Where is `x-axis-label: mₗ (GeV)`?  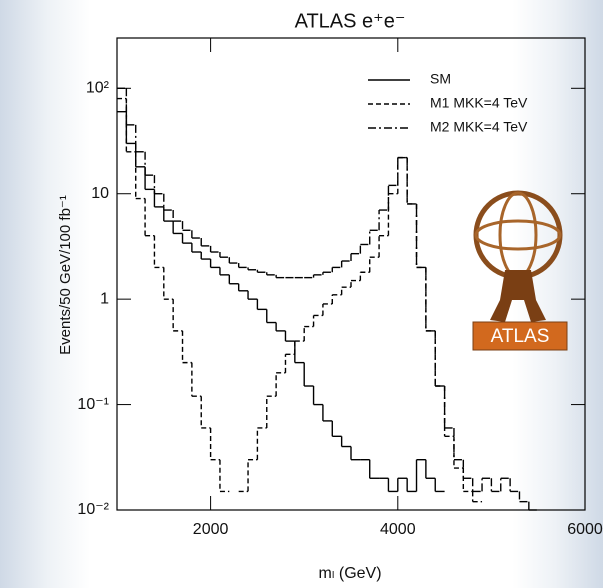
x-axis-label: mₗ (GeV) is located at coordinates (349, 573).